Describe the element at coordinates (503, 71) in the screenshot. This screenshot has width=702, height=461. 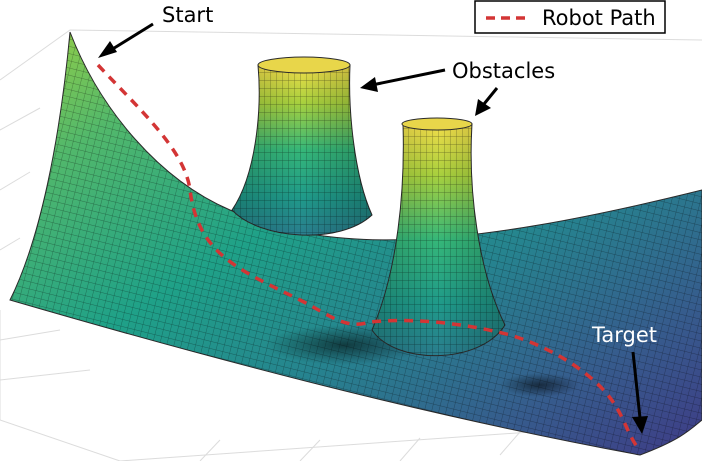
I see `obstacles-label: Obstacles` at that location.